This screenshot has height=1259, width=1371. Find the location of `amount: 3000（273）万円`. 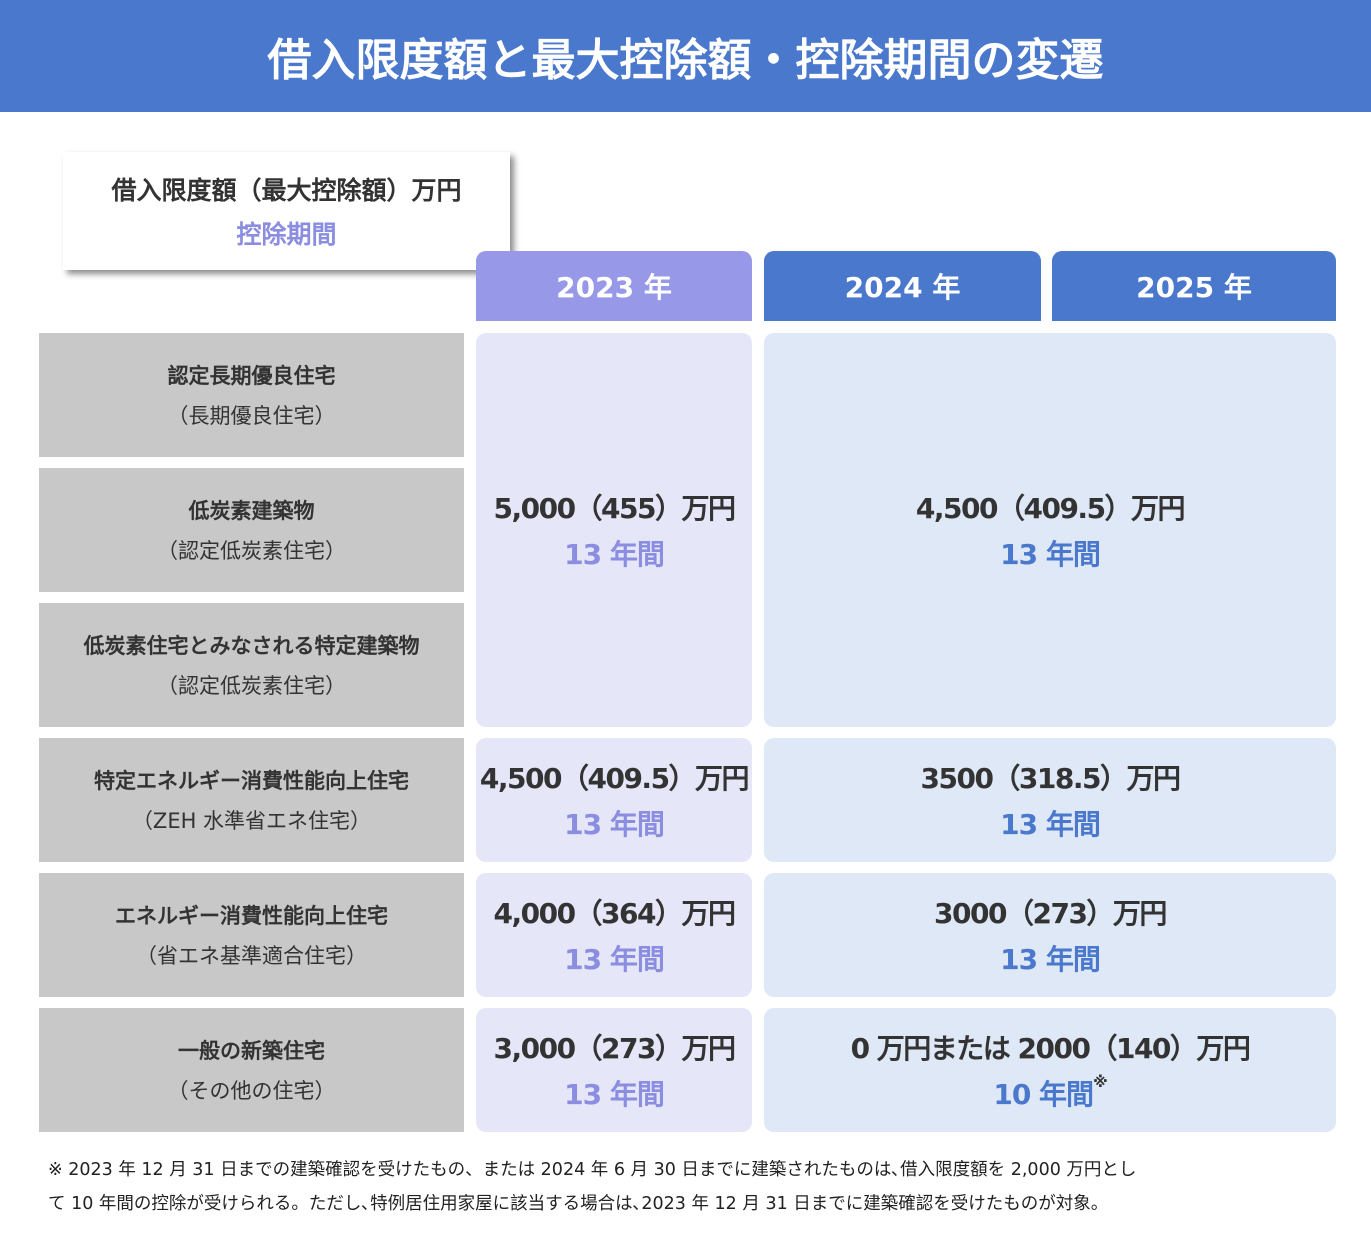

amount: 3000（273）万円 is located at coordinates (1050, 913).